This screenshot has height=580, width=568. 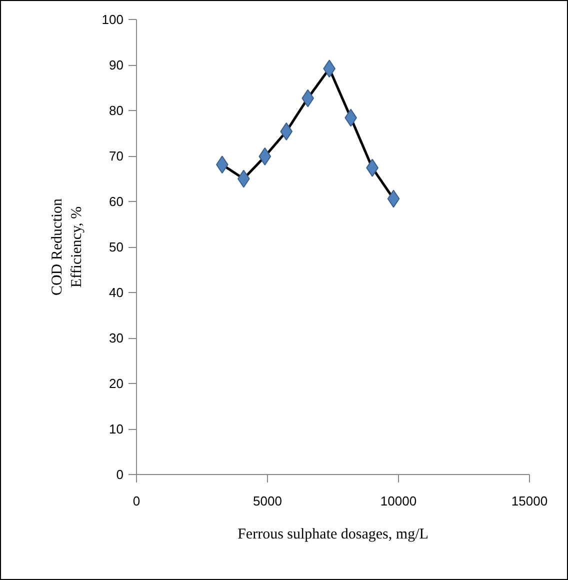 What do you see at coordinates (116, 156) in the screenshot?
I see `y-tick-label: 70` at bounding box center [116, 156].